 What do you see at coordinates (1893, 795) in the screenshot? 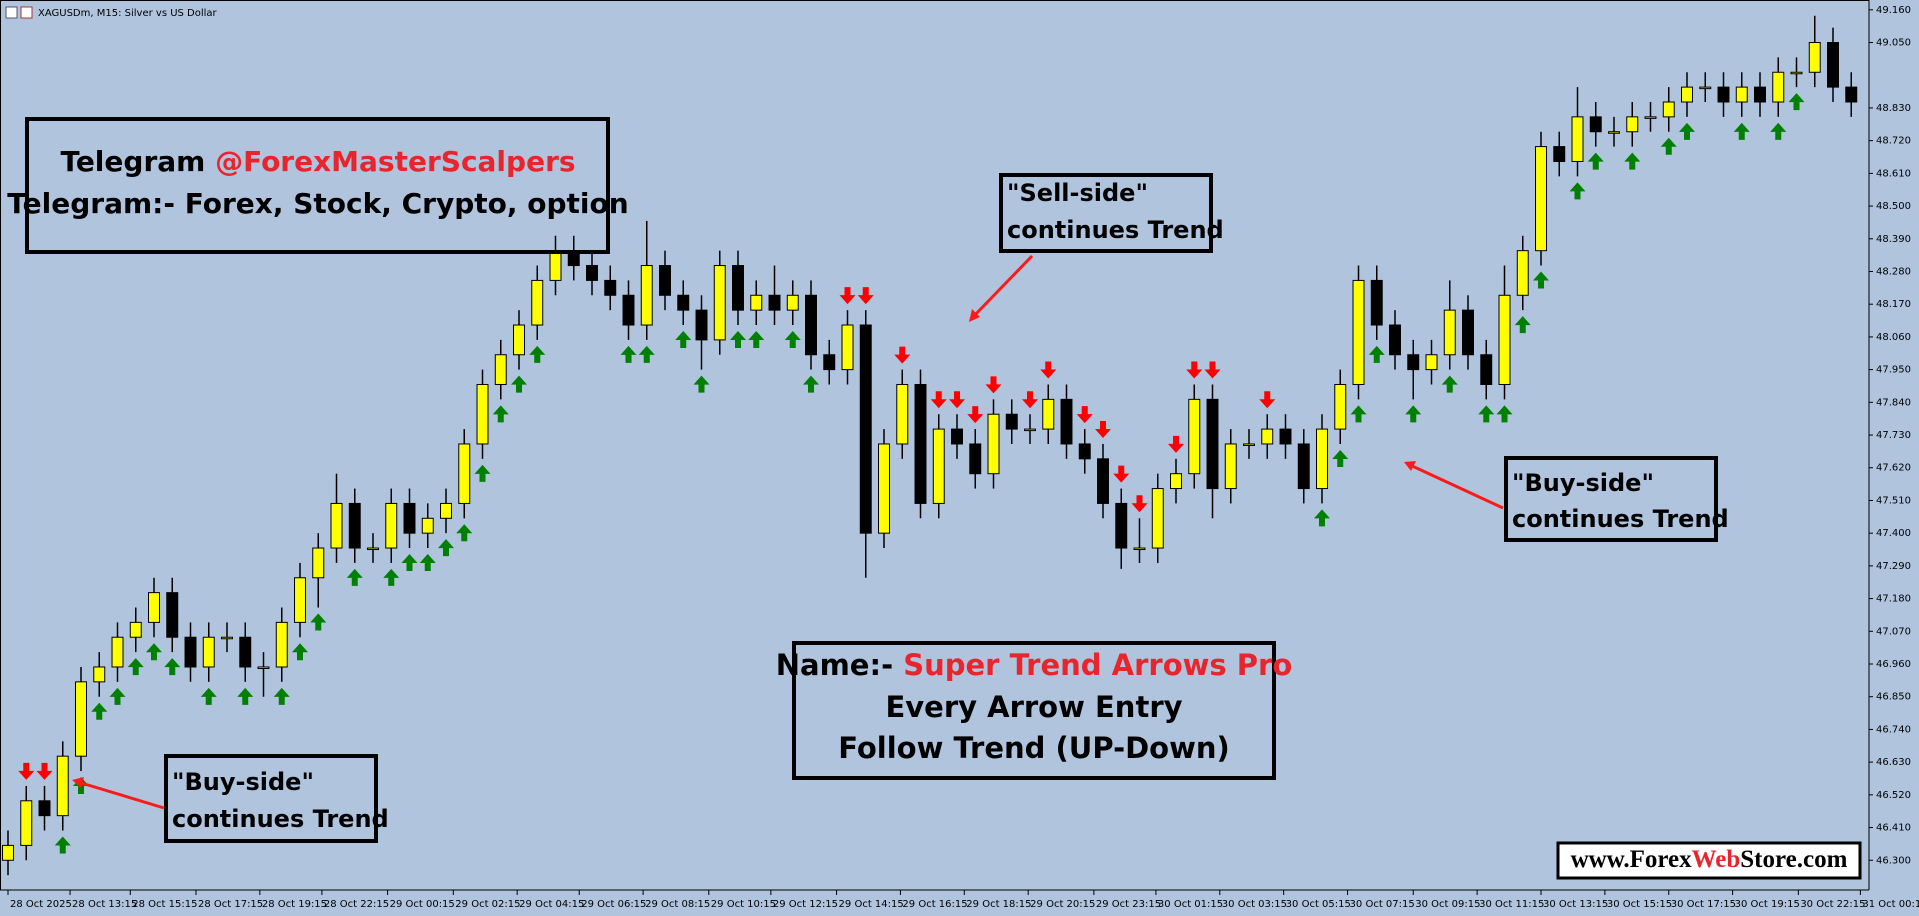
I see `y-tick-label: 46.520` at bounding box center [1893, 795].